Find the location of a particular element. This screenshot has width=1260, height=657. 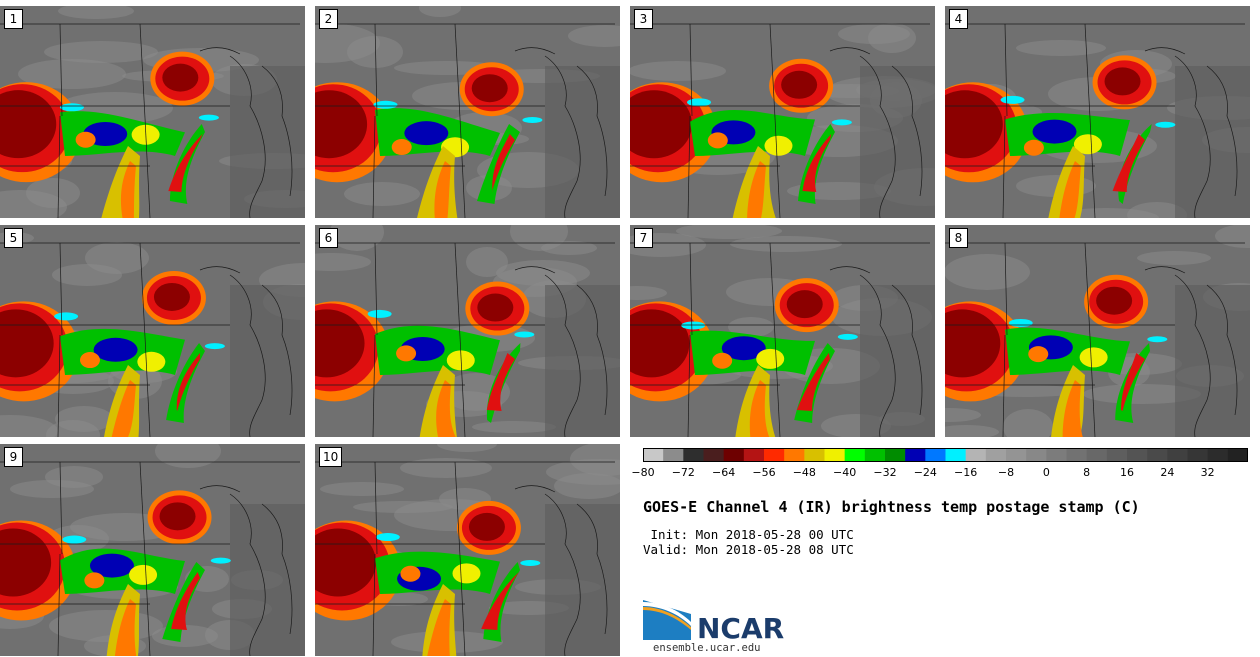

colorbar-tick-label: −24 is located at coordinates (925, 472).